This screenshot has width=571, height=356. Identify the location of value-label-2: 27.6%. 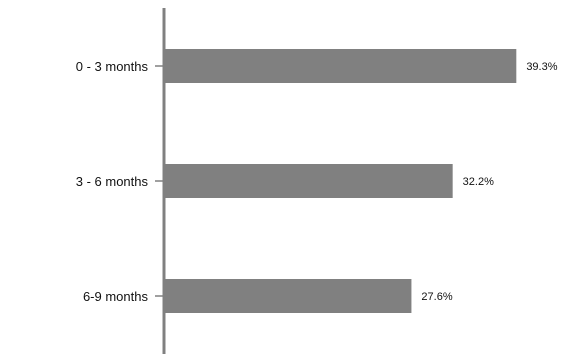
(436, 297).